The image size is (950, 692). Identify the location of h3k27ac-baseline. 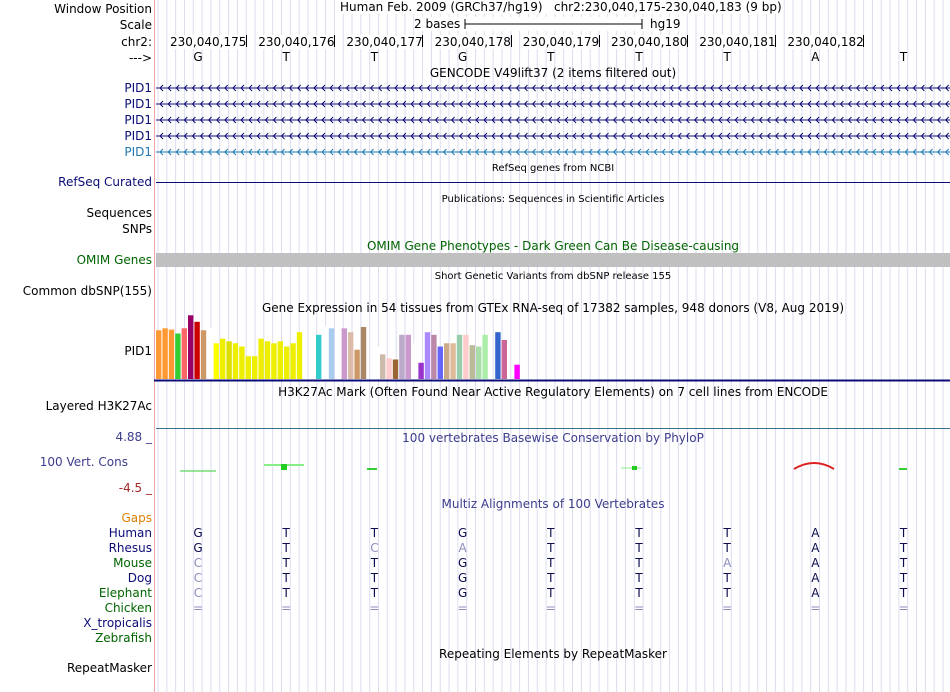
(553, 428).